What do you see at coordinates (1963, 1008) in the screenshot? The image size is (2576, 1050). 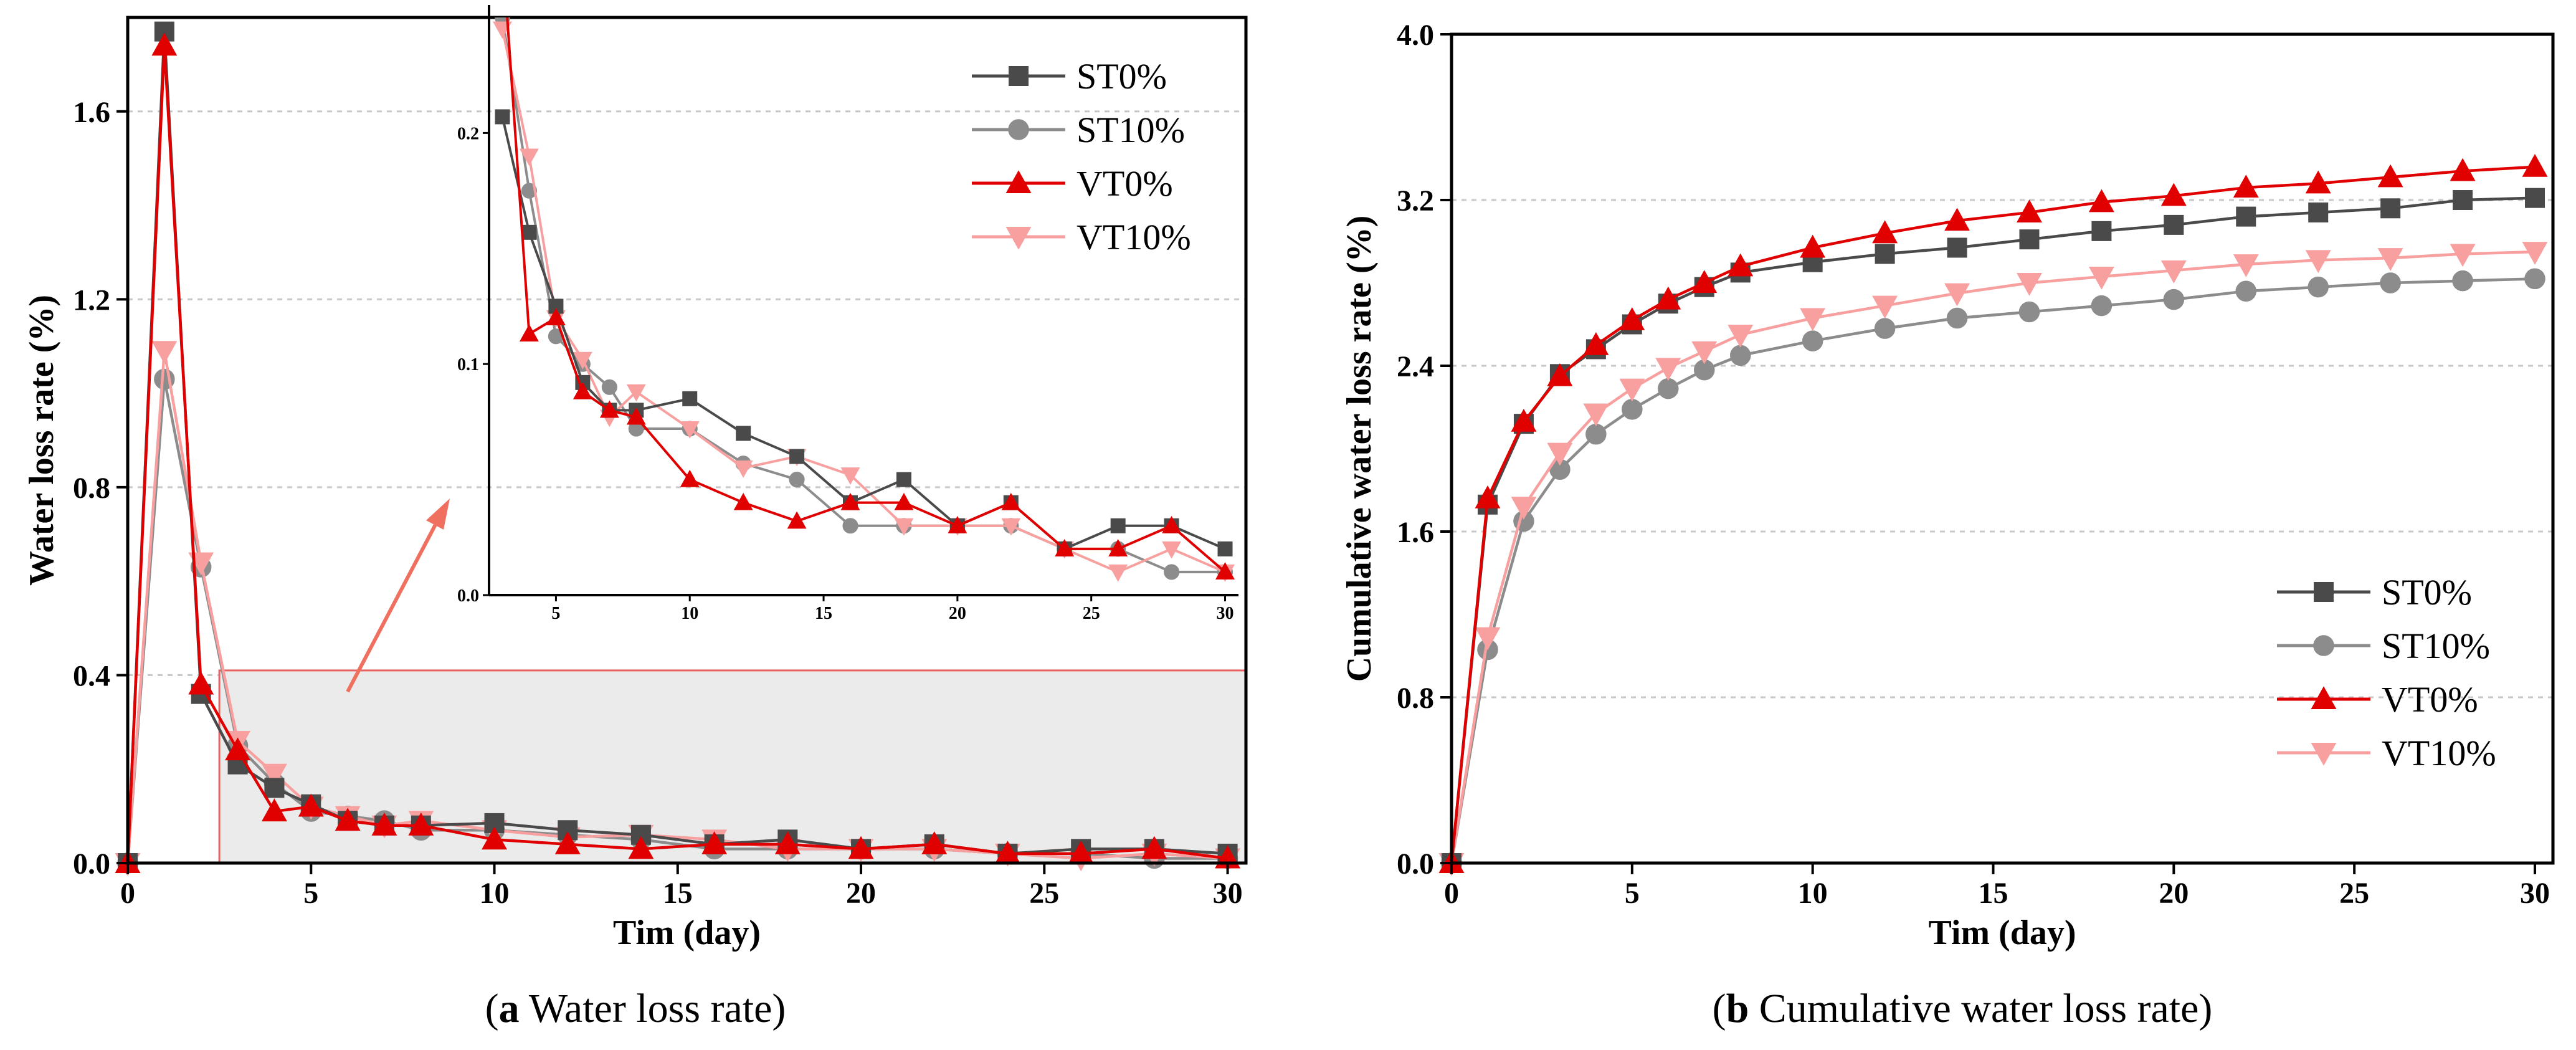 I see `caption-b: (b Cumulative water loss rate)` at bounding box center [1963, 1008].